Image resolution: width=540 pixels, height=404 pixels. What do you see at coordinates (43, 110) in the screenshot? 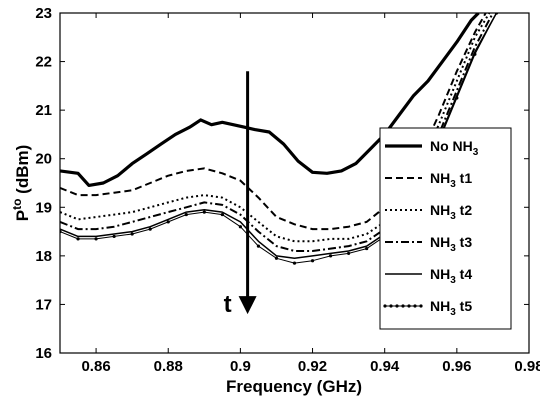
I see `y-tick-label: 21` at bounding box center [43, 110].